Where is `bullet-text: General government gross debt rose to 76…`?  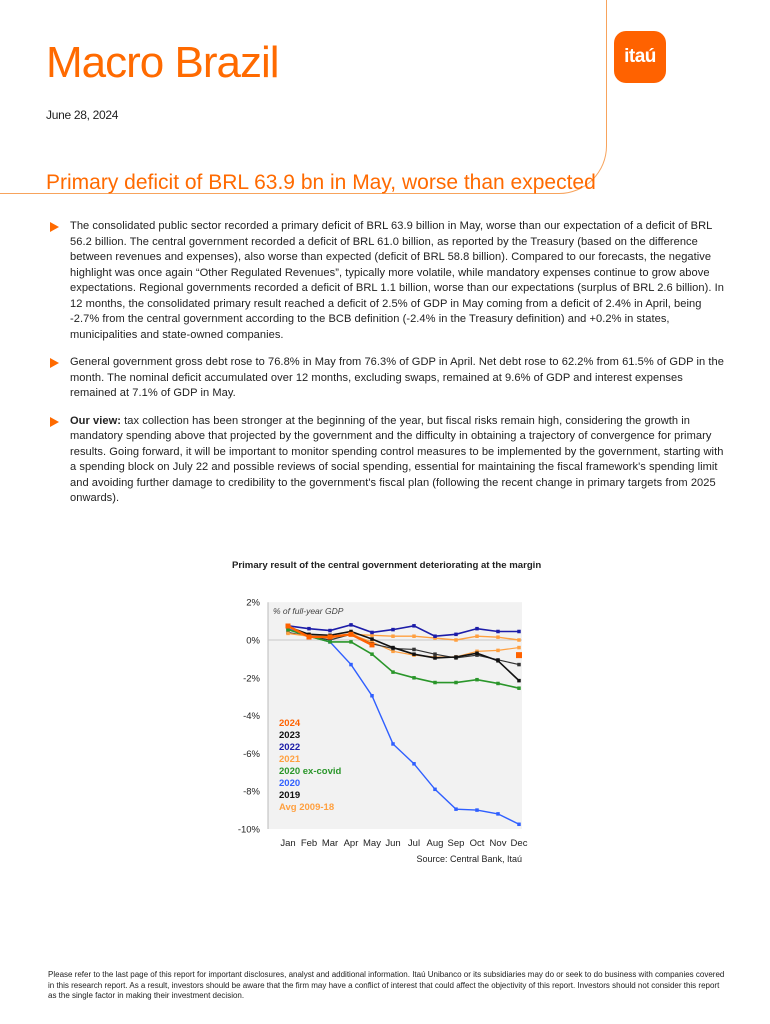
bullet-text: General government gross debt rose to 76… is located at coordinates (397, 377).